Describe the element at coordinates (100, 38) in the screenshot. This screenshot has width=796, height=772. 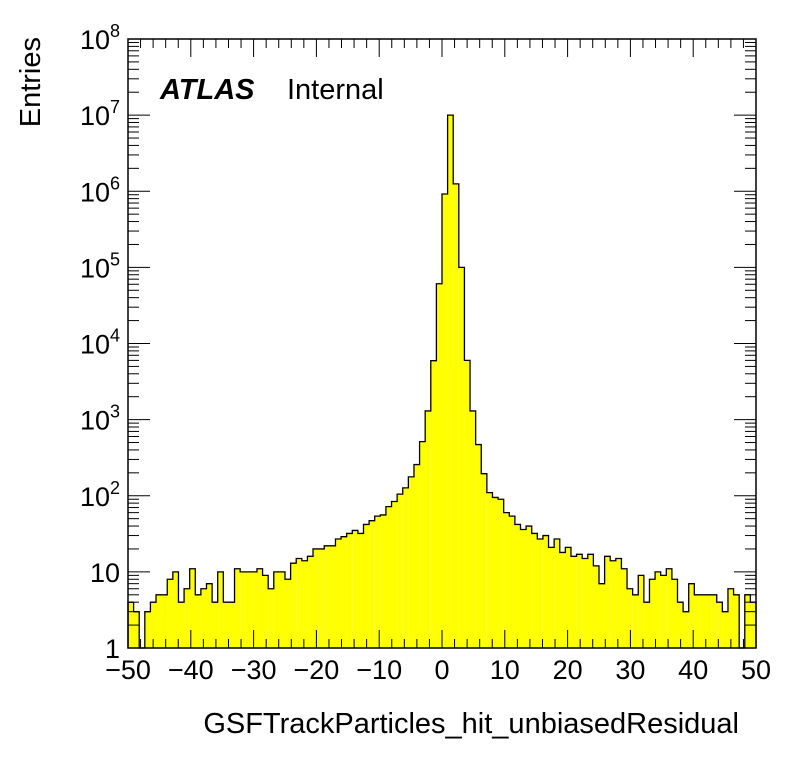
I see `y-tick-label: 10⁸` at that location.